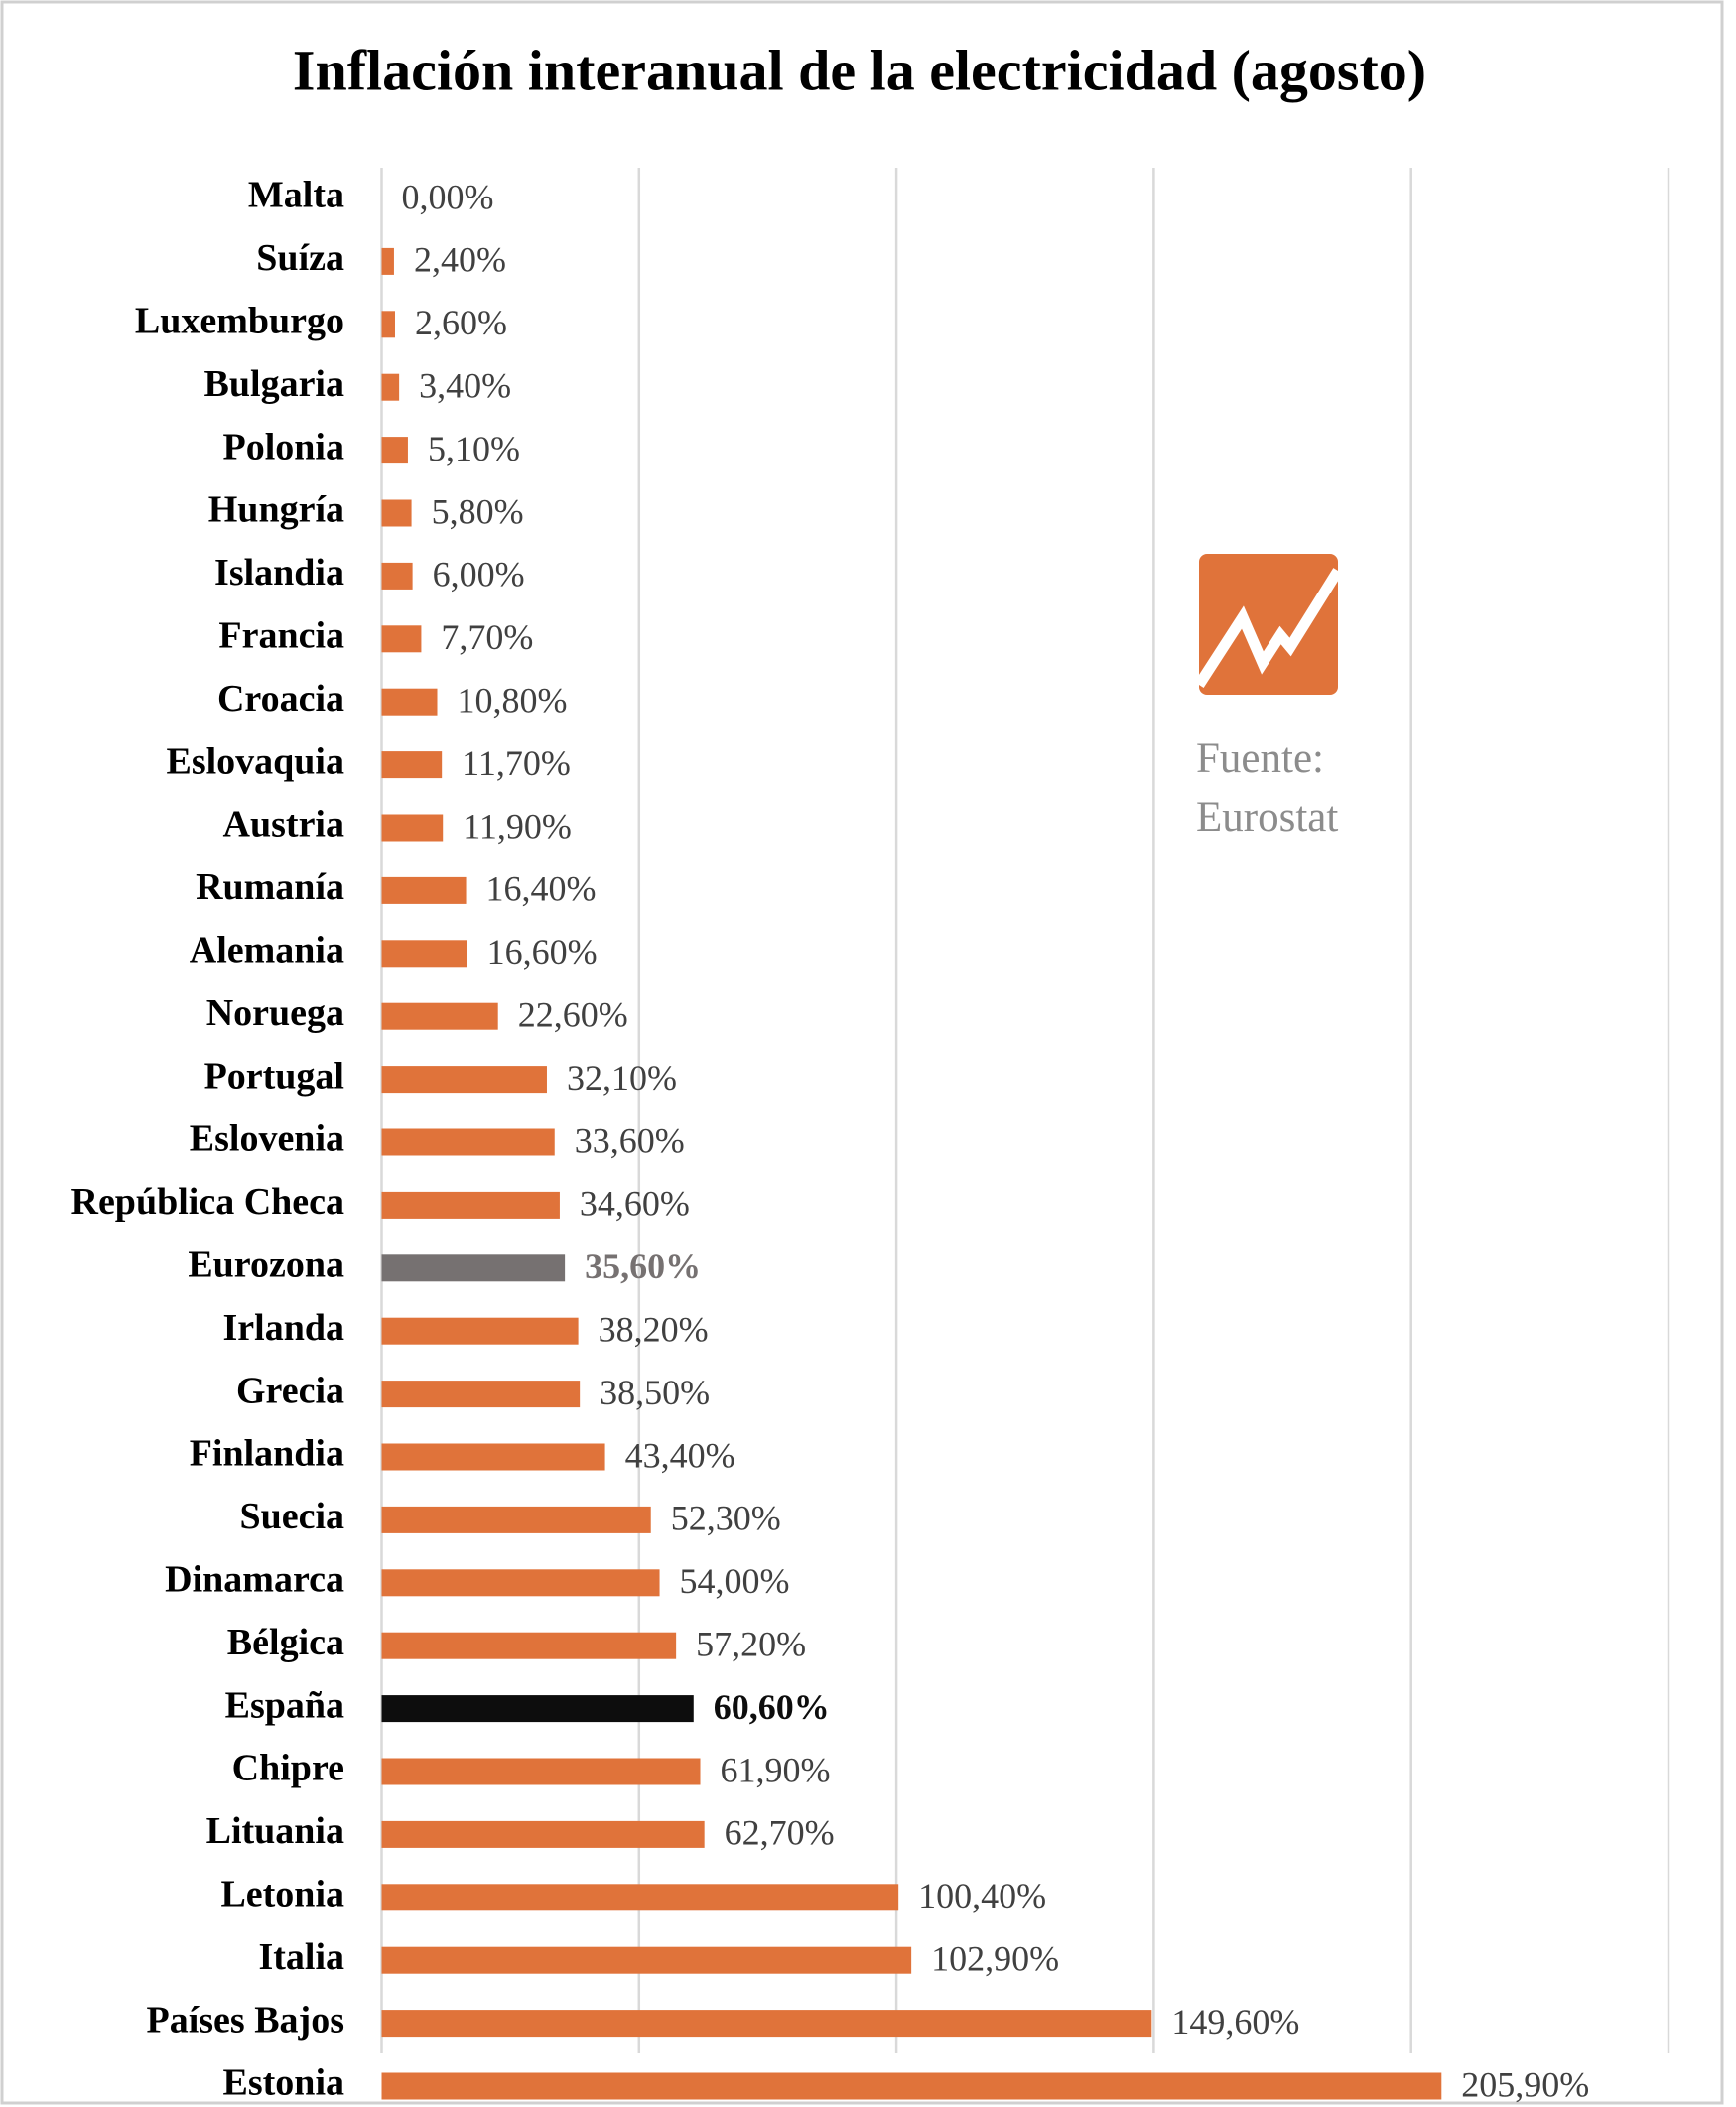 The height and width of the screenshot is (2107, 1736). Describe the element at coordinates (479, 574) in the screenshot. I see `value-label: 6,00%` at that location.